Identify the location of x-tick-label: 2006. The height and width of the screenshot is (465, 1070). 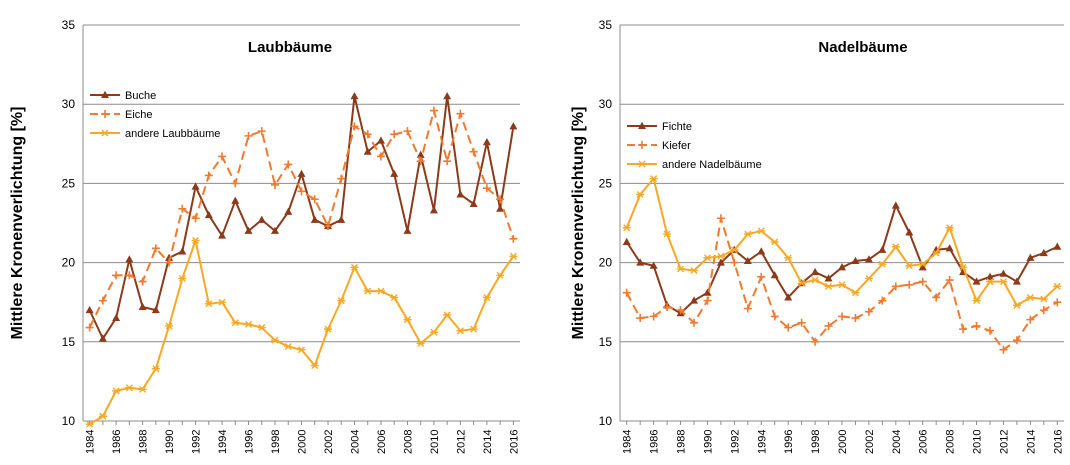
(382, 442).